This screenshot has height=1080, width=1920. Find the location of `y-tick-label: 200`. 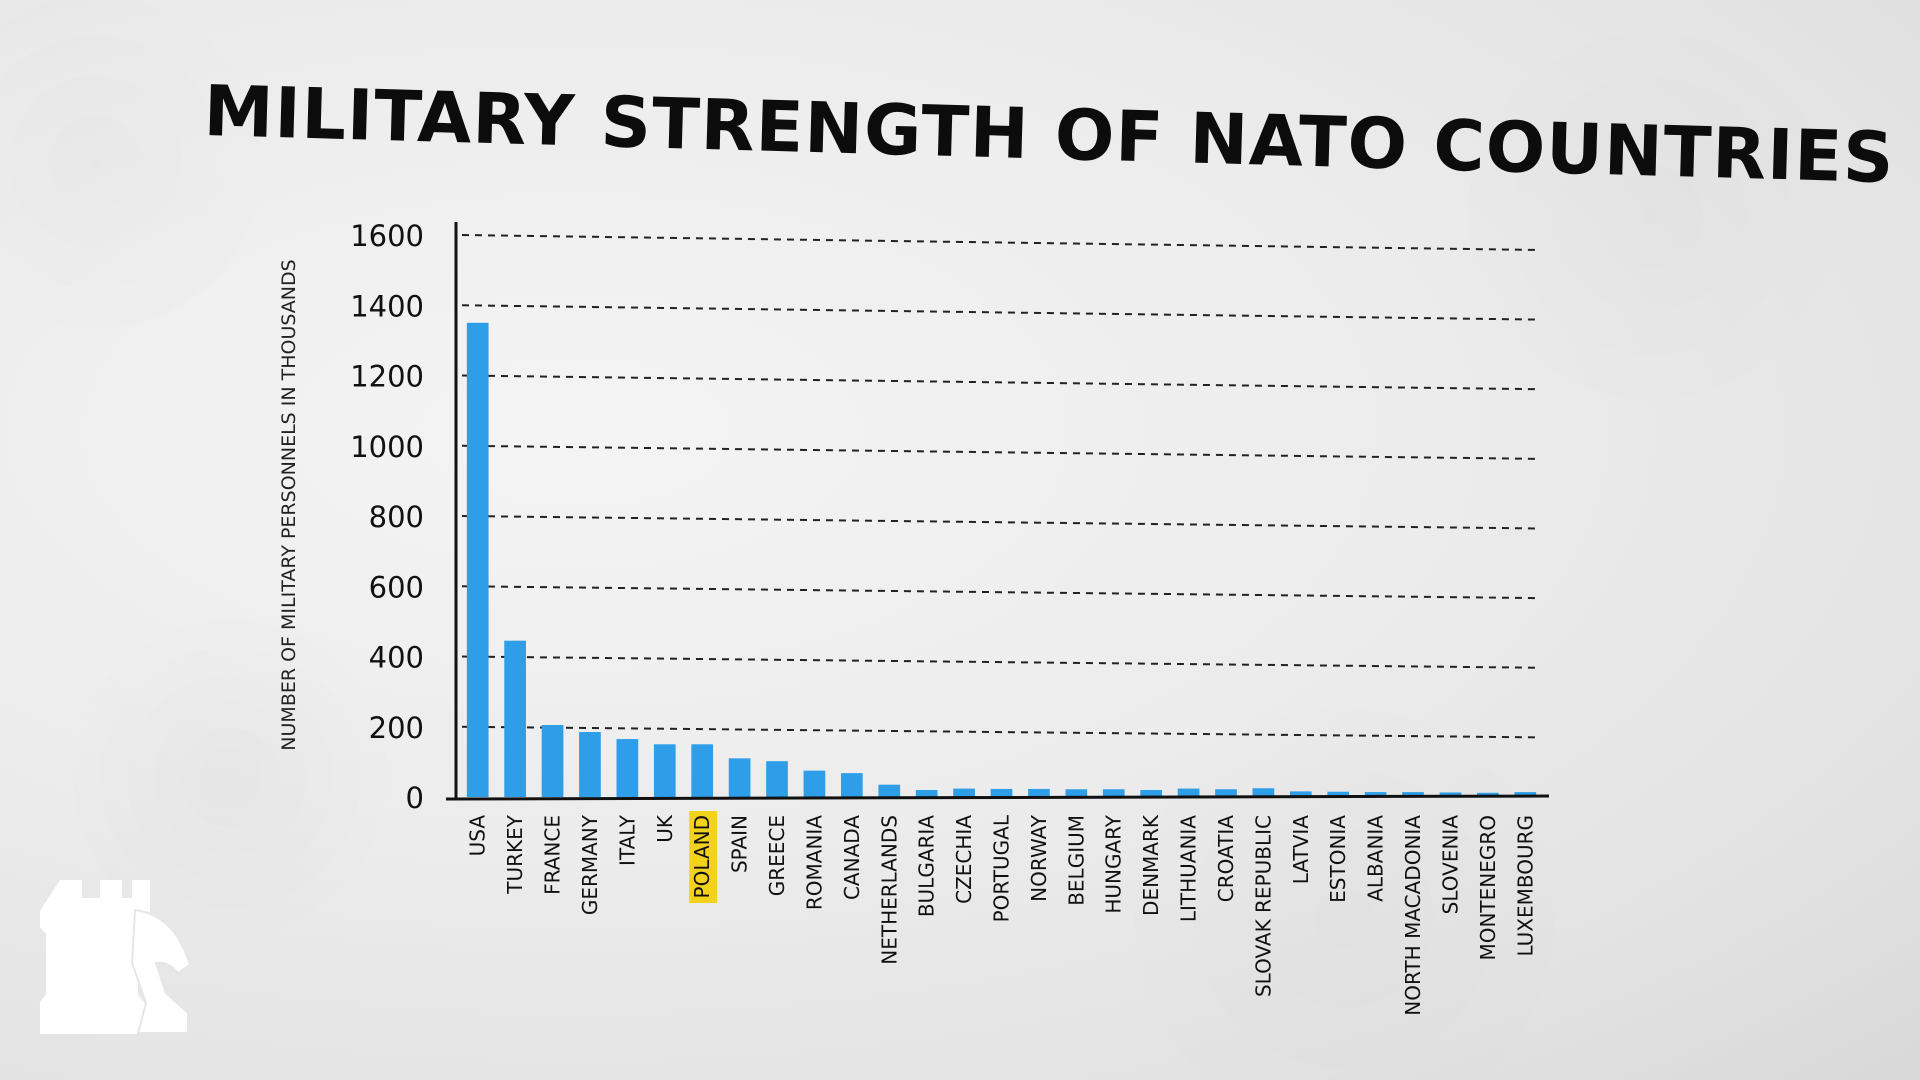

y-tick-label: 200 is located at coordinates (396, 728).